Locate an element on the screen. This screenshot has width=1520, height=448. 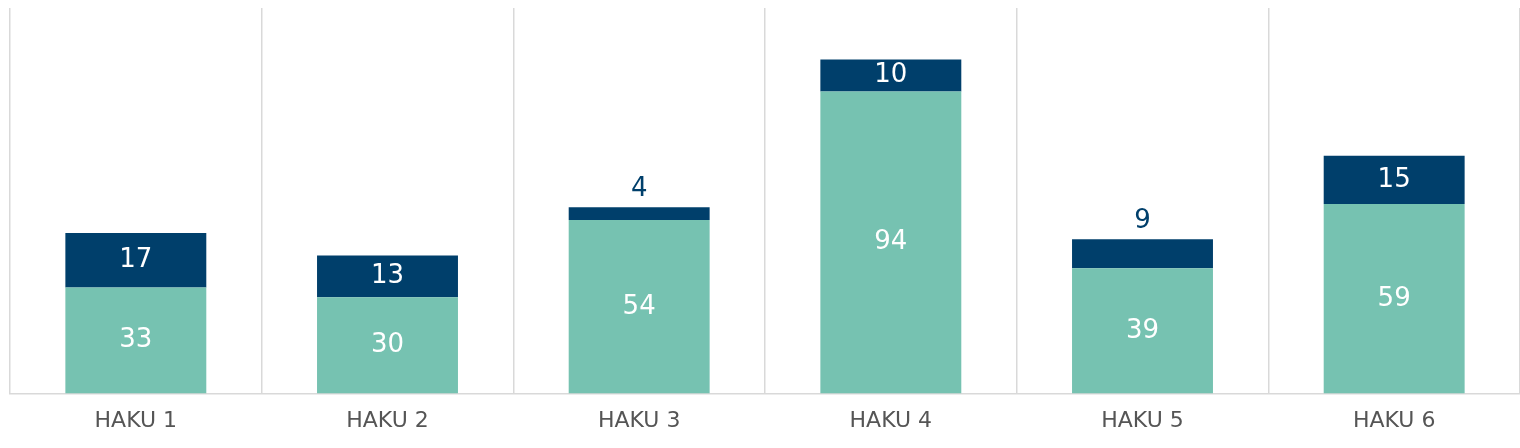
x-tick-label: HAKU 4 is located at coordinates (891, 419).